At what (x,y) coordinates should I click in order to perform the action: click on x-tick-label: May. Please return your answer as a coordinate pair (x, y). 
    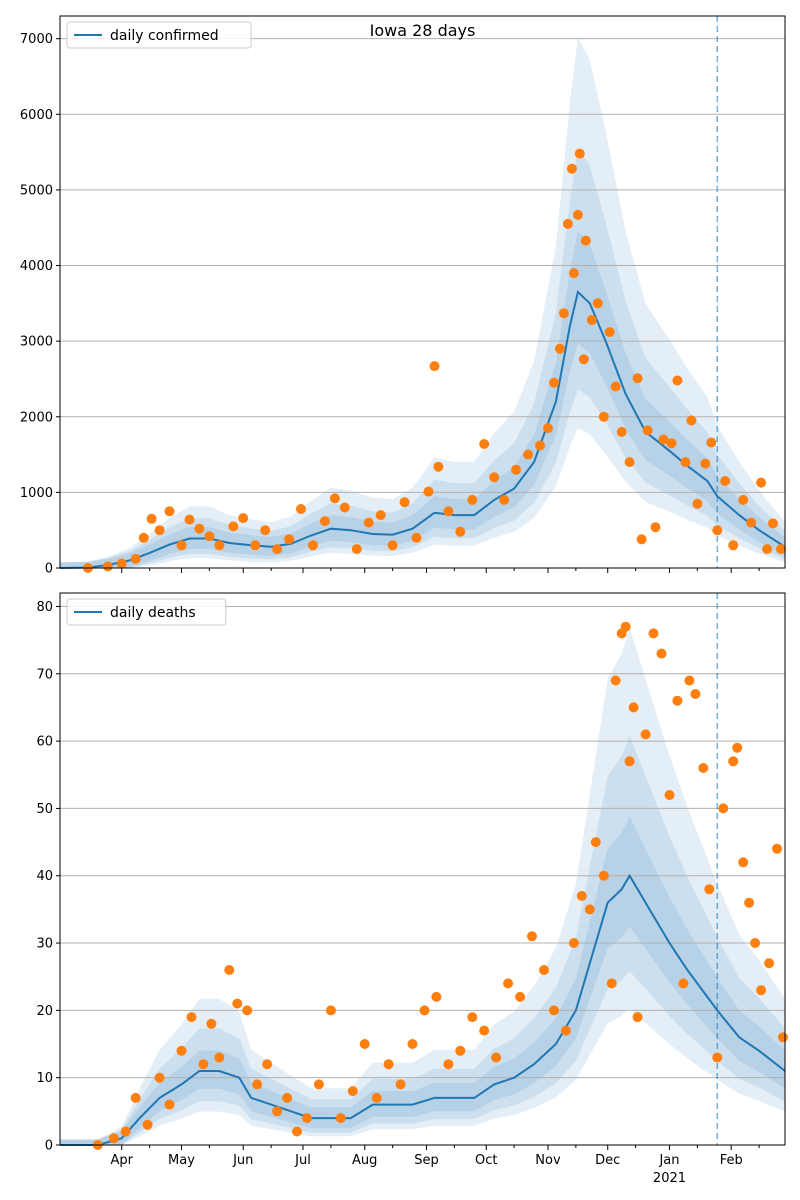
    Looking at the image, I should click on (181, 1160).